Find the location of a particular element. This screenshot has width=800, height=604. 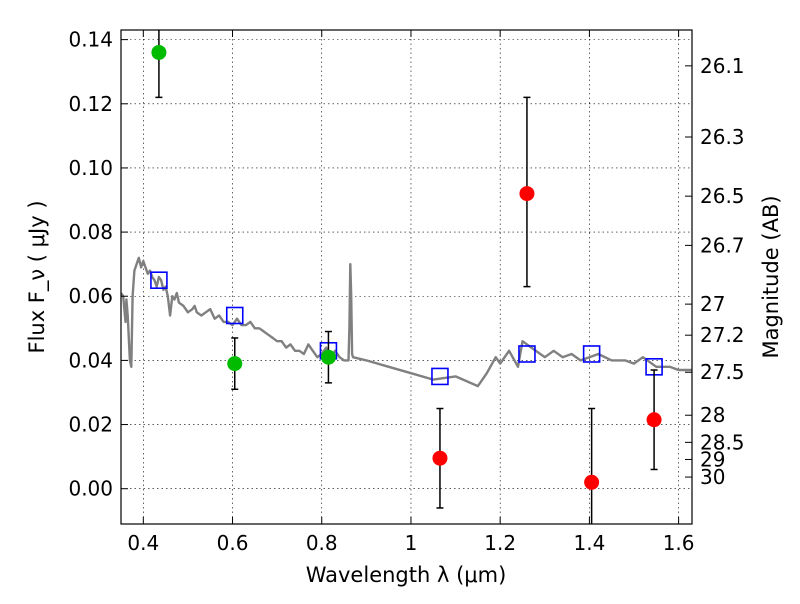

mag-tick-label: 29 is located at coordinates (712, 459).